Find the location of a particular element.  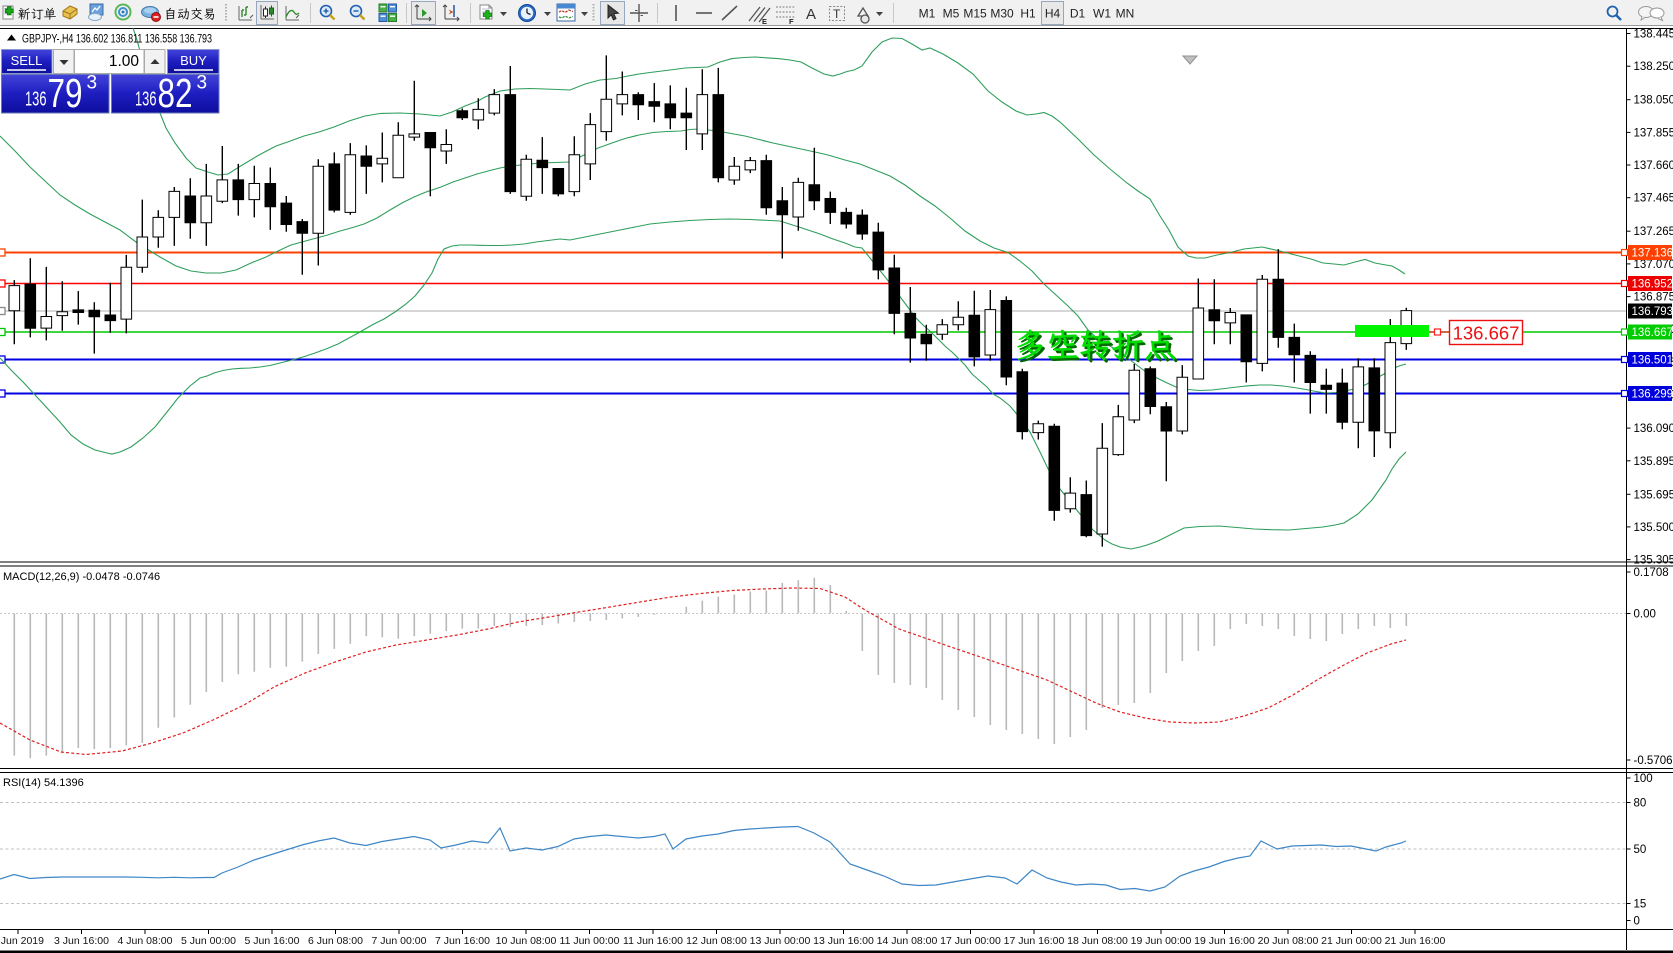

svg-text: 15 is located at coordinates (1640, 905).